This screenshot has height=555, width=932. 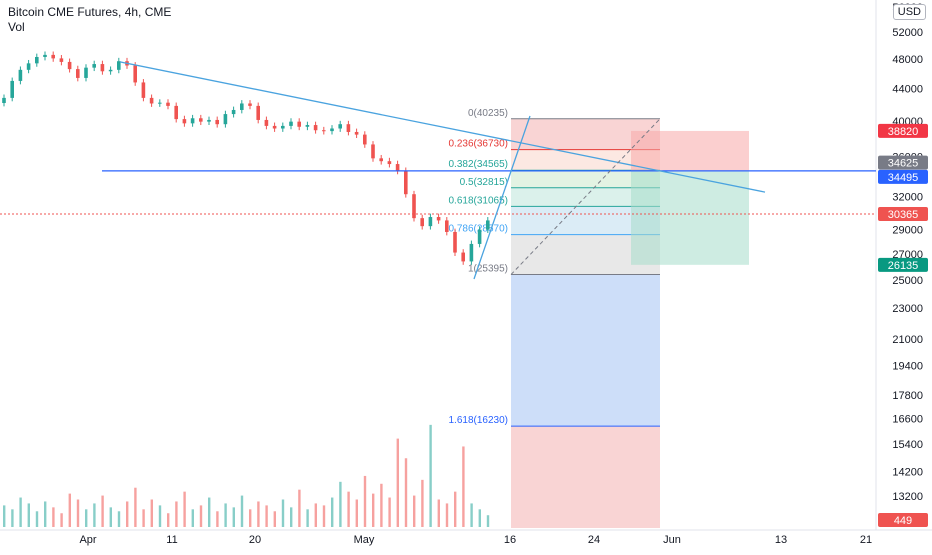 What do you see at coordinates (907, 445) in the screenshot?
I see `price-tick-label: 15400` at bounding box center [907, 445].